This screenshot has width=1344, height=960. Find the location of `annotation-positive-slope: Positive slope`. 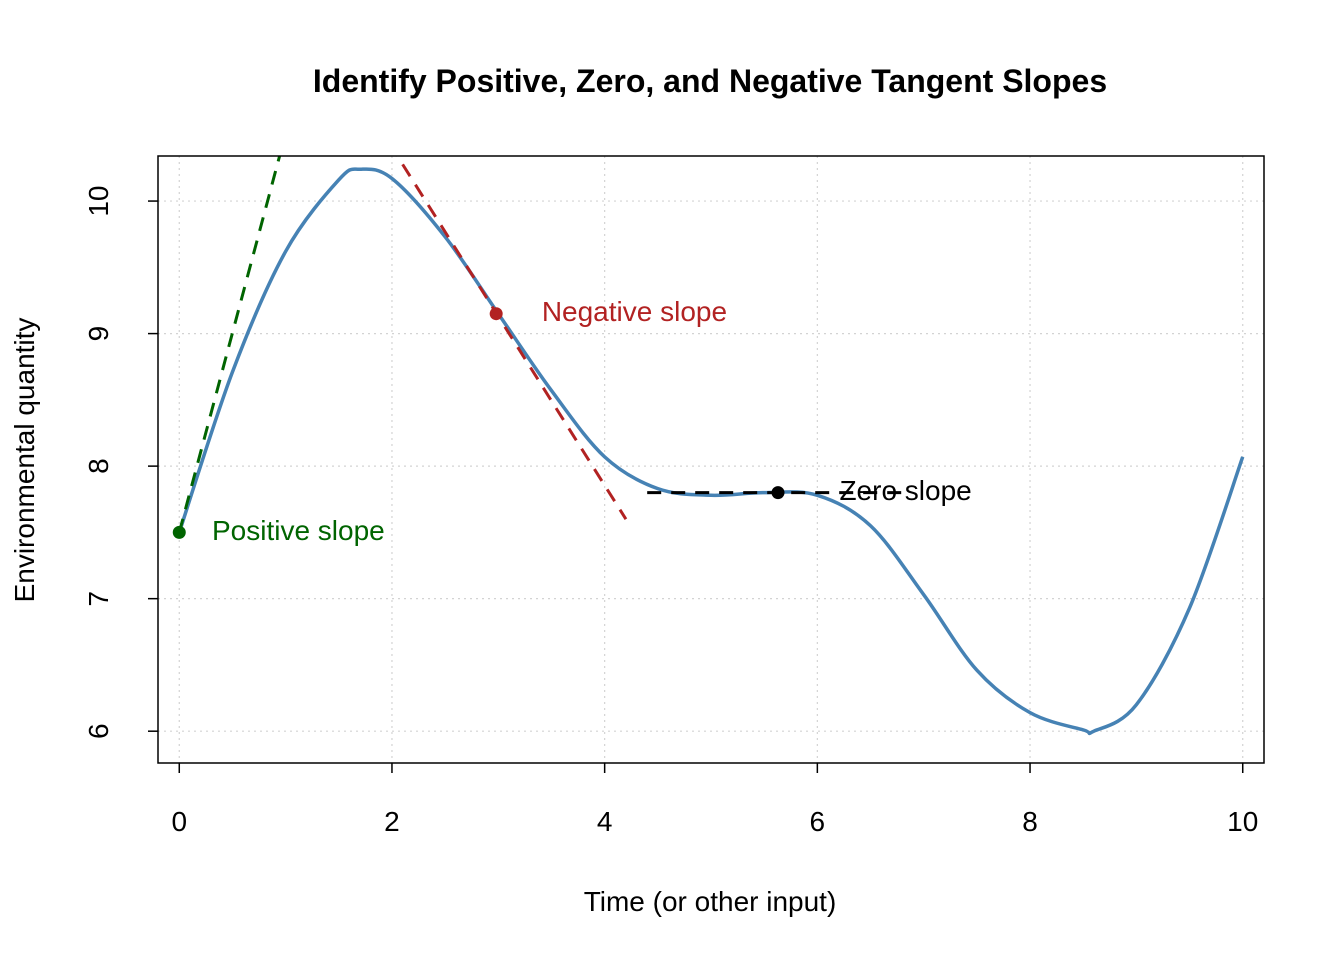

annotation-positive-slope: Positive slope is located at coordinates (298, 530).